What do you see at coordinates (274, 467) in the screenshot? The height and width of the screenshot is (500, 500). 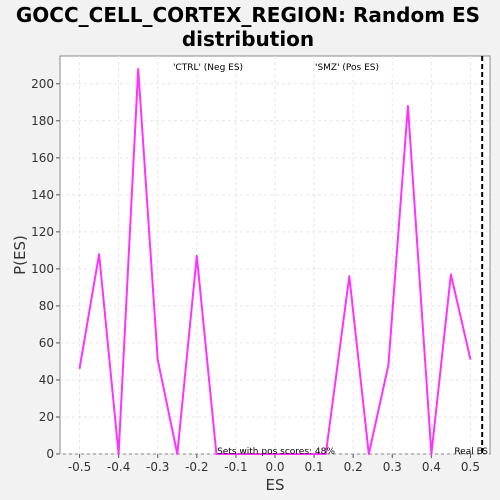 I see `x-tick-label: 0.0` at bounding box center [274, 467].